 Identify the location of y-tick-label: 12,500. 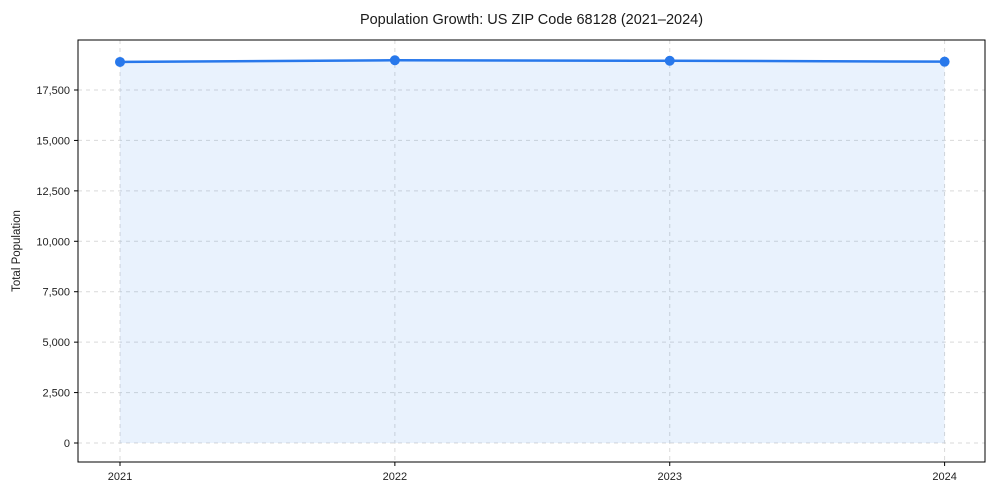
(53, 192).